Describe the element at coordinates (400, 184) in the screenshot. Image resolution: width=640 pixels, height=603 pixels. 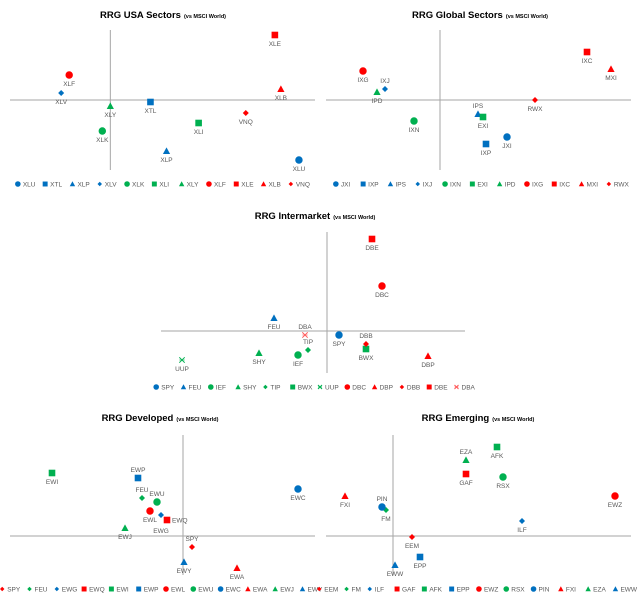
I see `legend-label: IPS` at that location.